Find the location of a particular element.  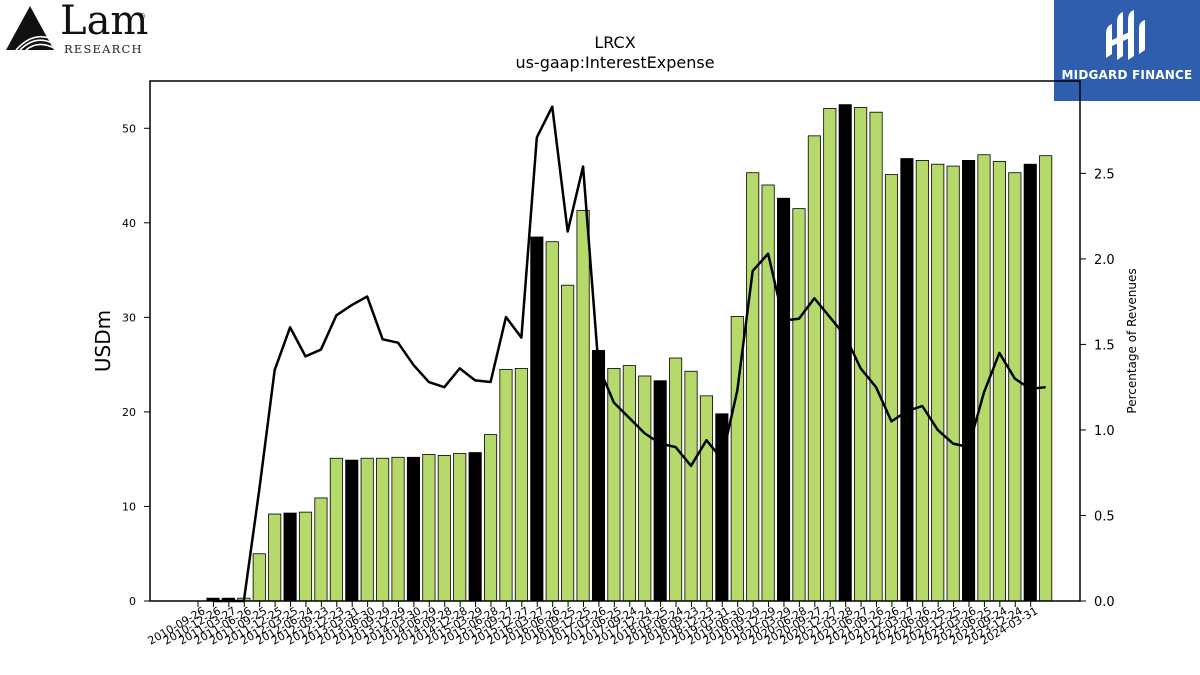

lam-registered-mark: ® is located at coordinates (142, 16).